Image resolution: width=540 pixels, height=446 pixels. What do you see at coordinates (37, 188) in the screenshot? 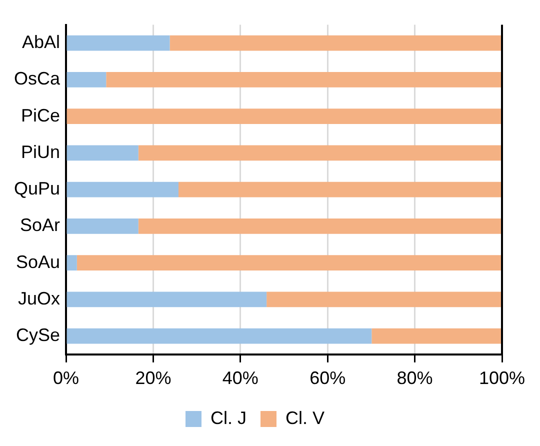
I see `y-tick-label: QuPu` at bounding box center [37, 188].